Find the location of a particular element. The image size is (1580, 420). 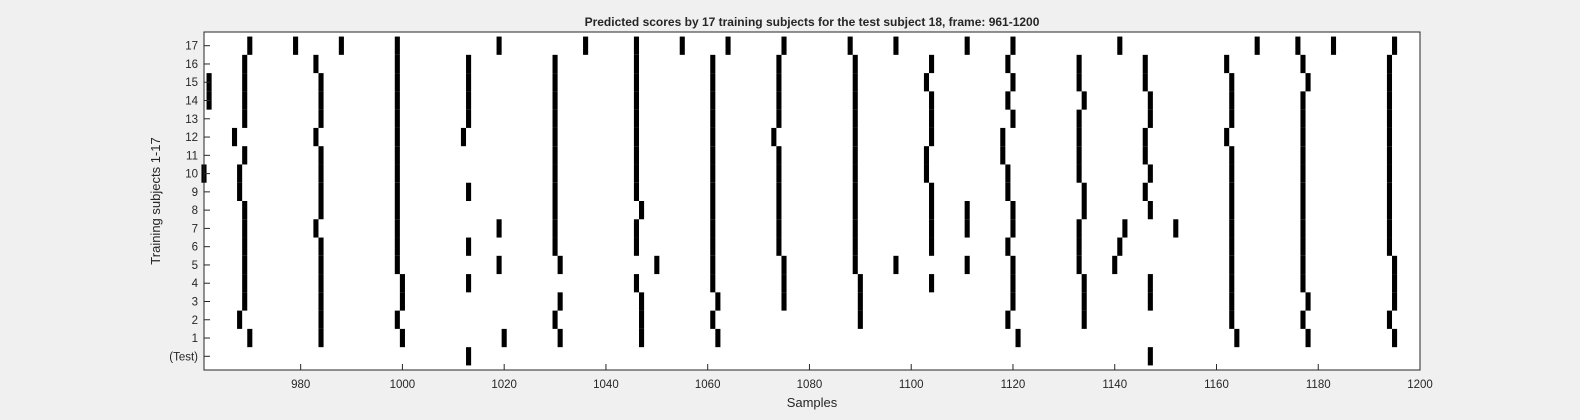

x-tick-label: 1120 is located at coordinates (1013, 385).